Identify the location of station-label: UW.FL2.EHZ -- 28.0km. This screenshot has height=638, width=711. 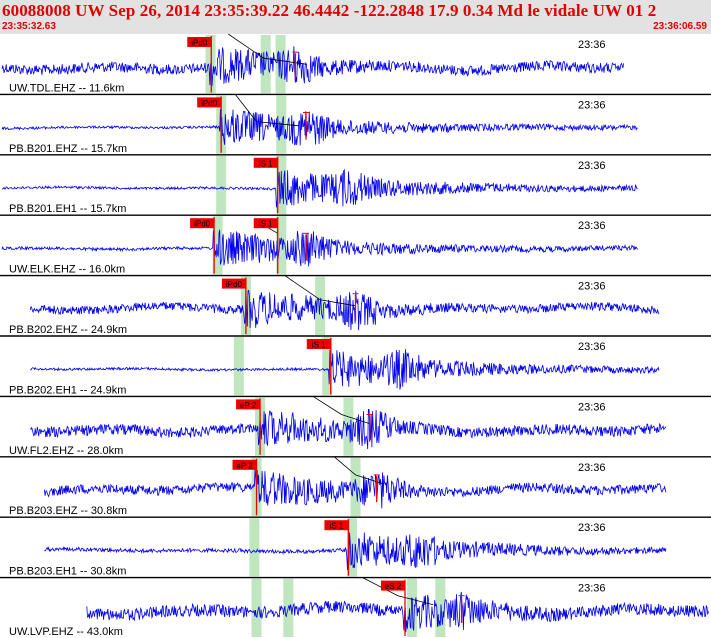
(66, 451).